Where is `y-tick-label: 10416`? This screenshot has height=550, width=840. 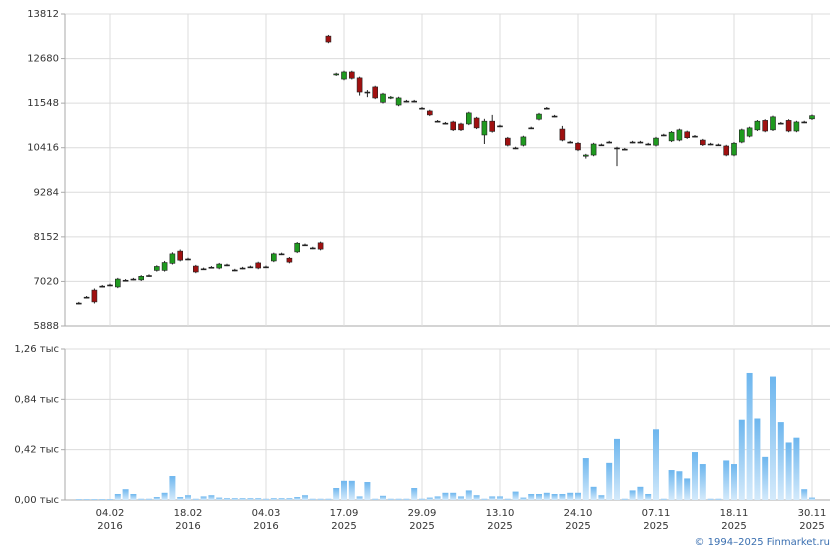 y-tick-label: 10416 is located at coordinates (43, 148).